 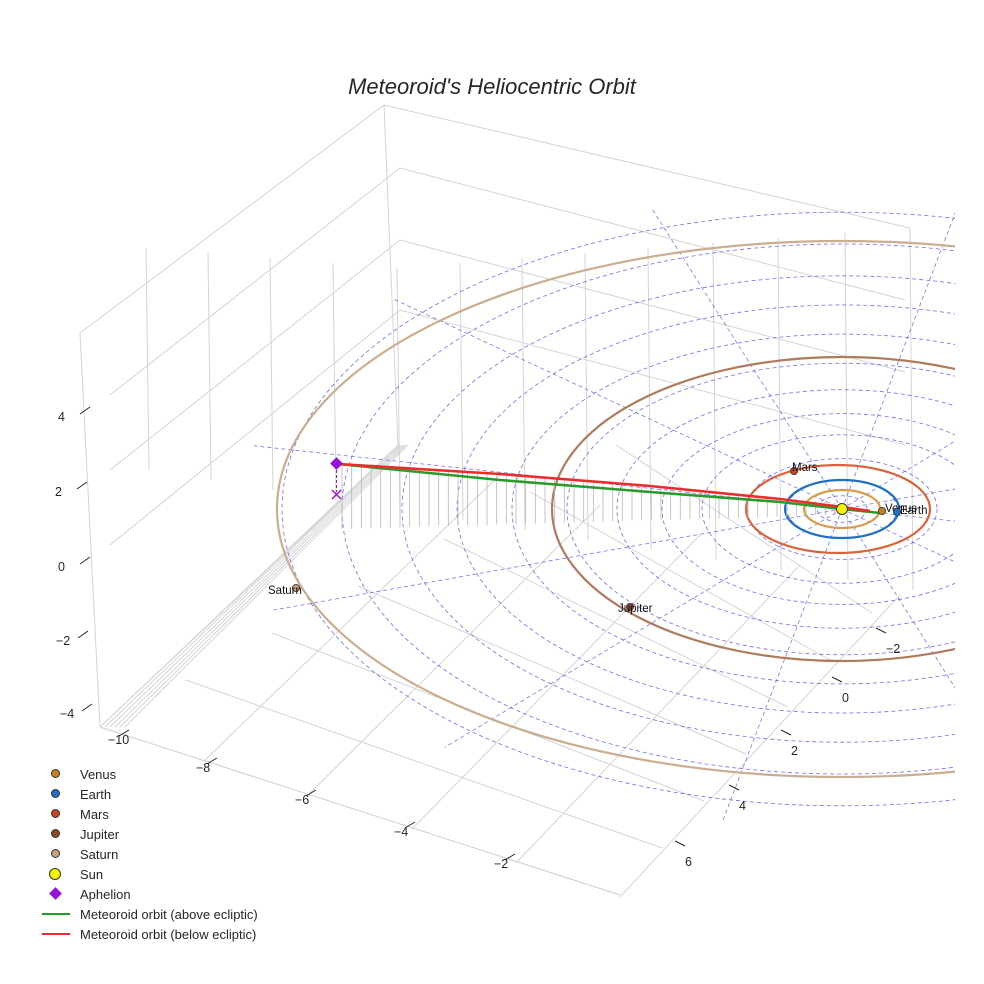 I want to click on earth-label: Earth, so click(x=914, y=511).